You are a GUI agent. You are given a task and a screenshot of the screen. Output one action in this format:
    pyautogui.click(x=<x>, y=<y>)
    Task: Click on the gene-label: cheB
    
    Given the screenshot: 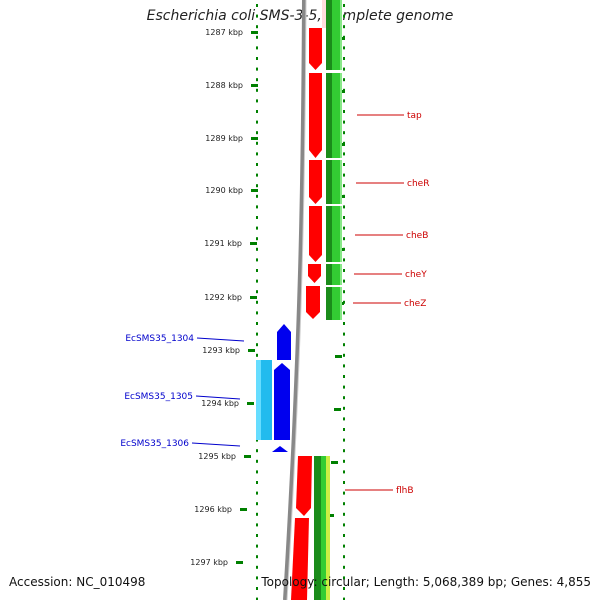 What is the action you would take?
    pyautogui.click(x=417, y=236)
    